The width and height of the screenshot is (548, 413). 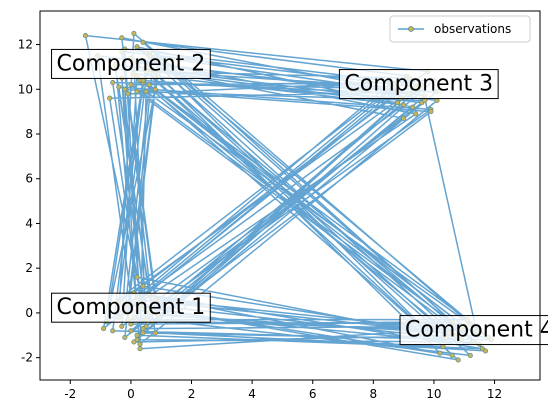 I want to click on legend-box, so click(x=460, y=29).